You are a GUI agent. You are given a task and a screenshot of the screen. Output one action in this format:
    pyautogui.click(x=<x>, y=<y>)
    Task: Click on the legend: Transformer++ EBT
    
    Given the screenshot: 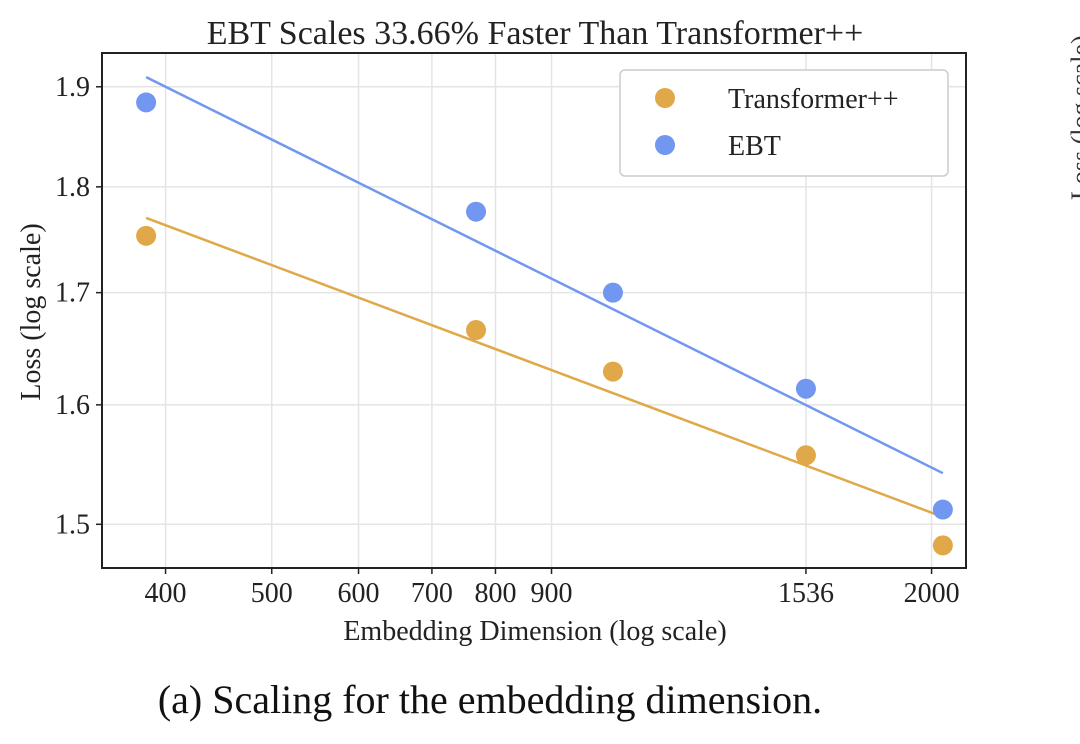 What is the action you would take?
    pyautogui.click(x=784, y=123)
    